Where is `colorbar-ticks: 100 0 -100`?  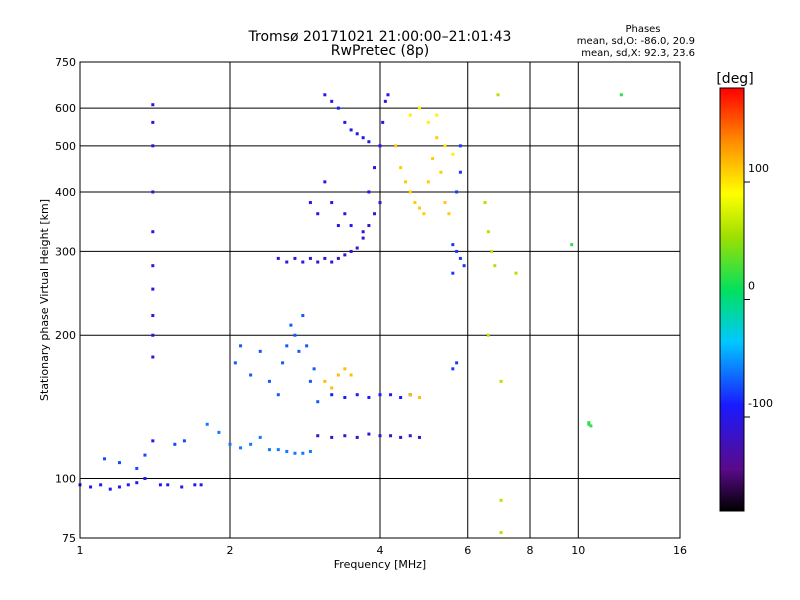
colorbar-ticks: 100 0 -100 is located at coordinates (758, 290).